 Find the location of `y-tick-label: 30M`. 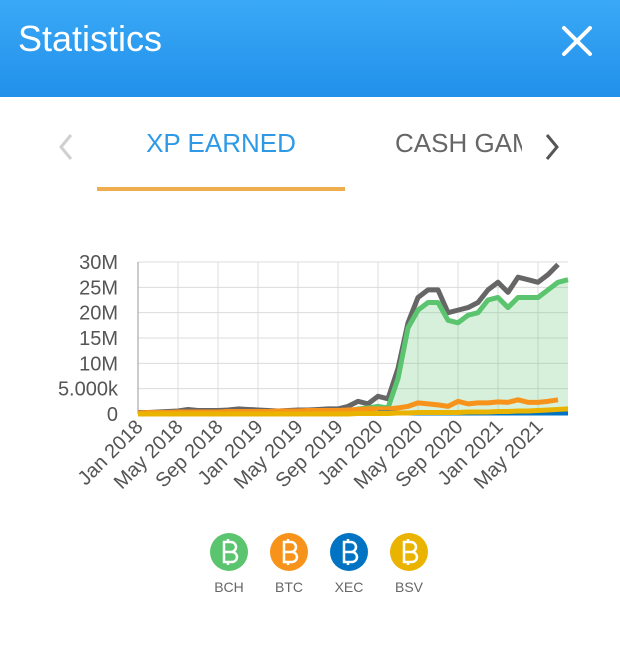

y-tick-label: 30M is located at coordinates (98, 263).